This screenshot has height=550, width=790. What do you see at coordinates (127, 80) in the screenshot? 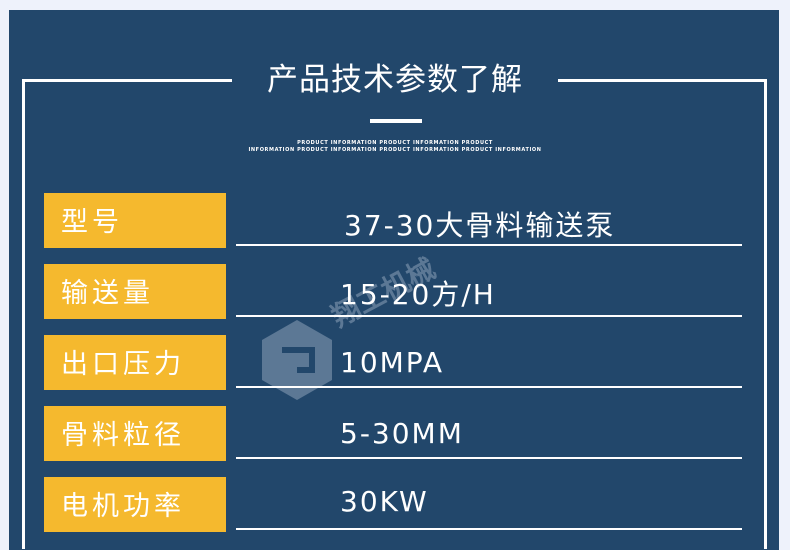
I see `frame-line-left` at bounding box center [127, 80].